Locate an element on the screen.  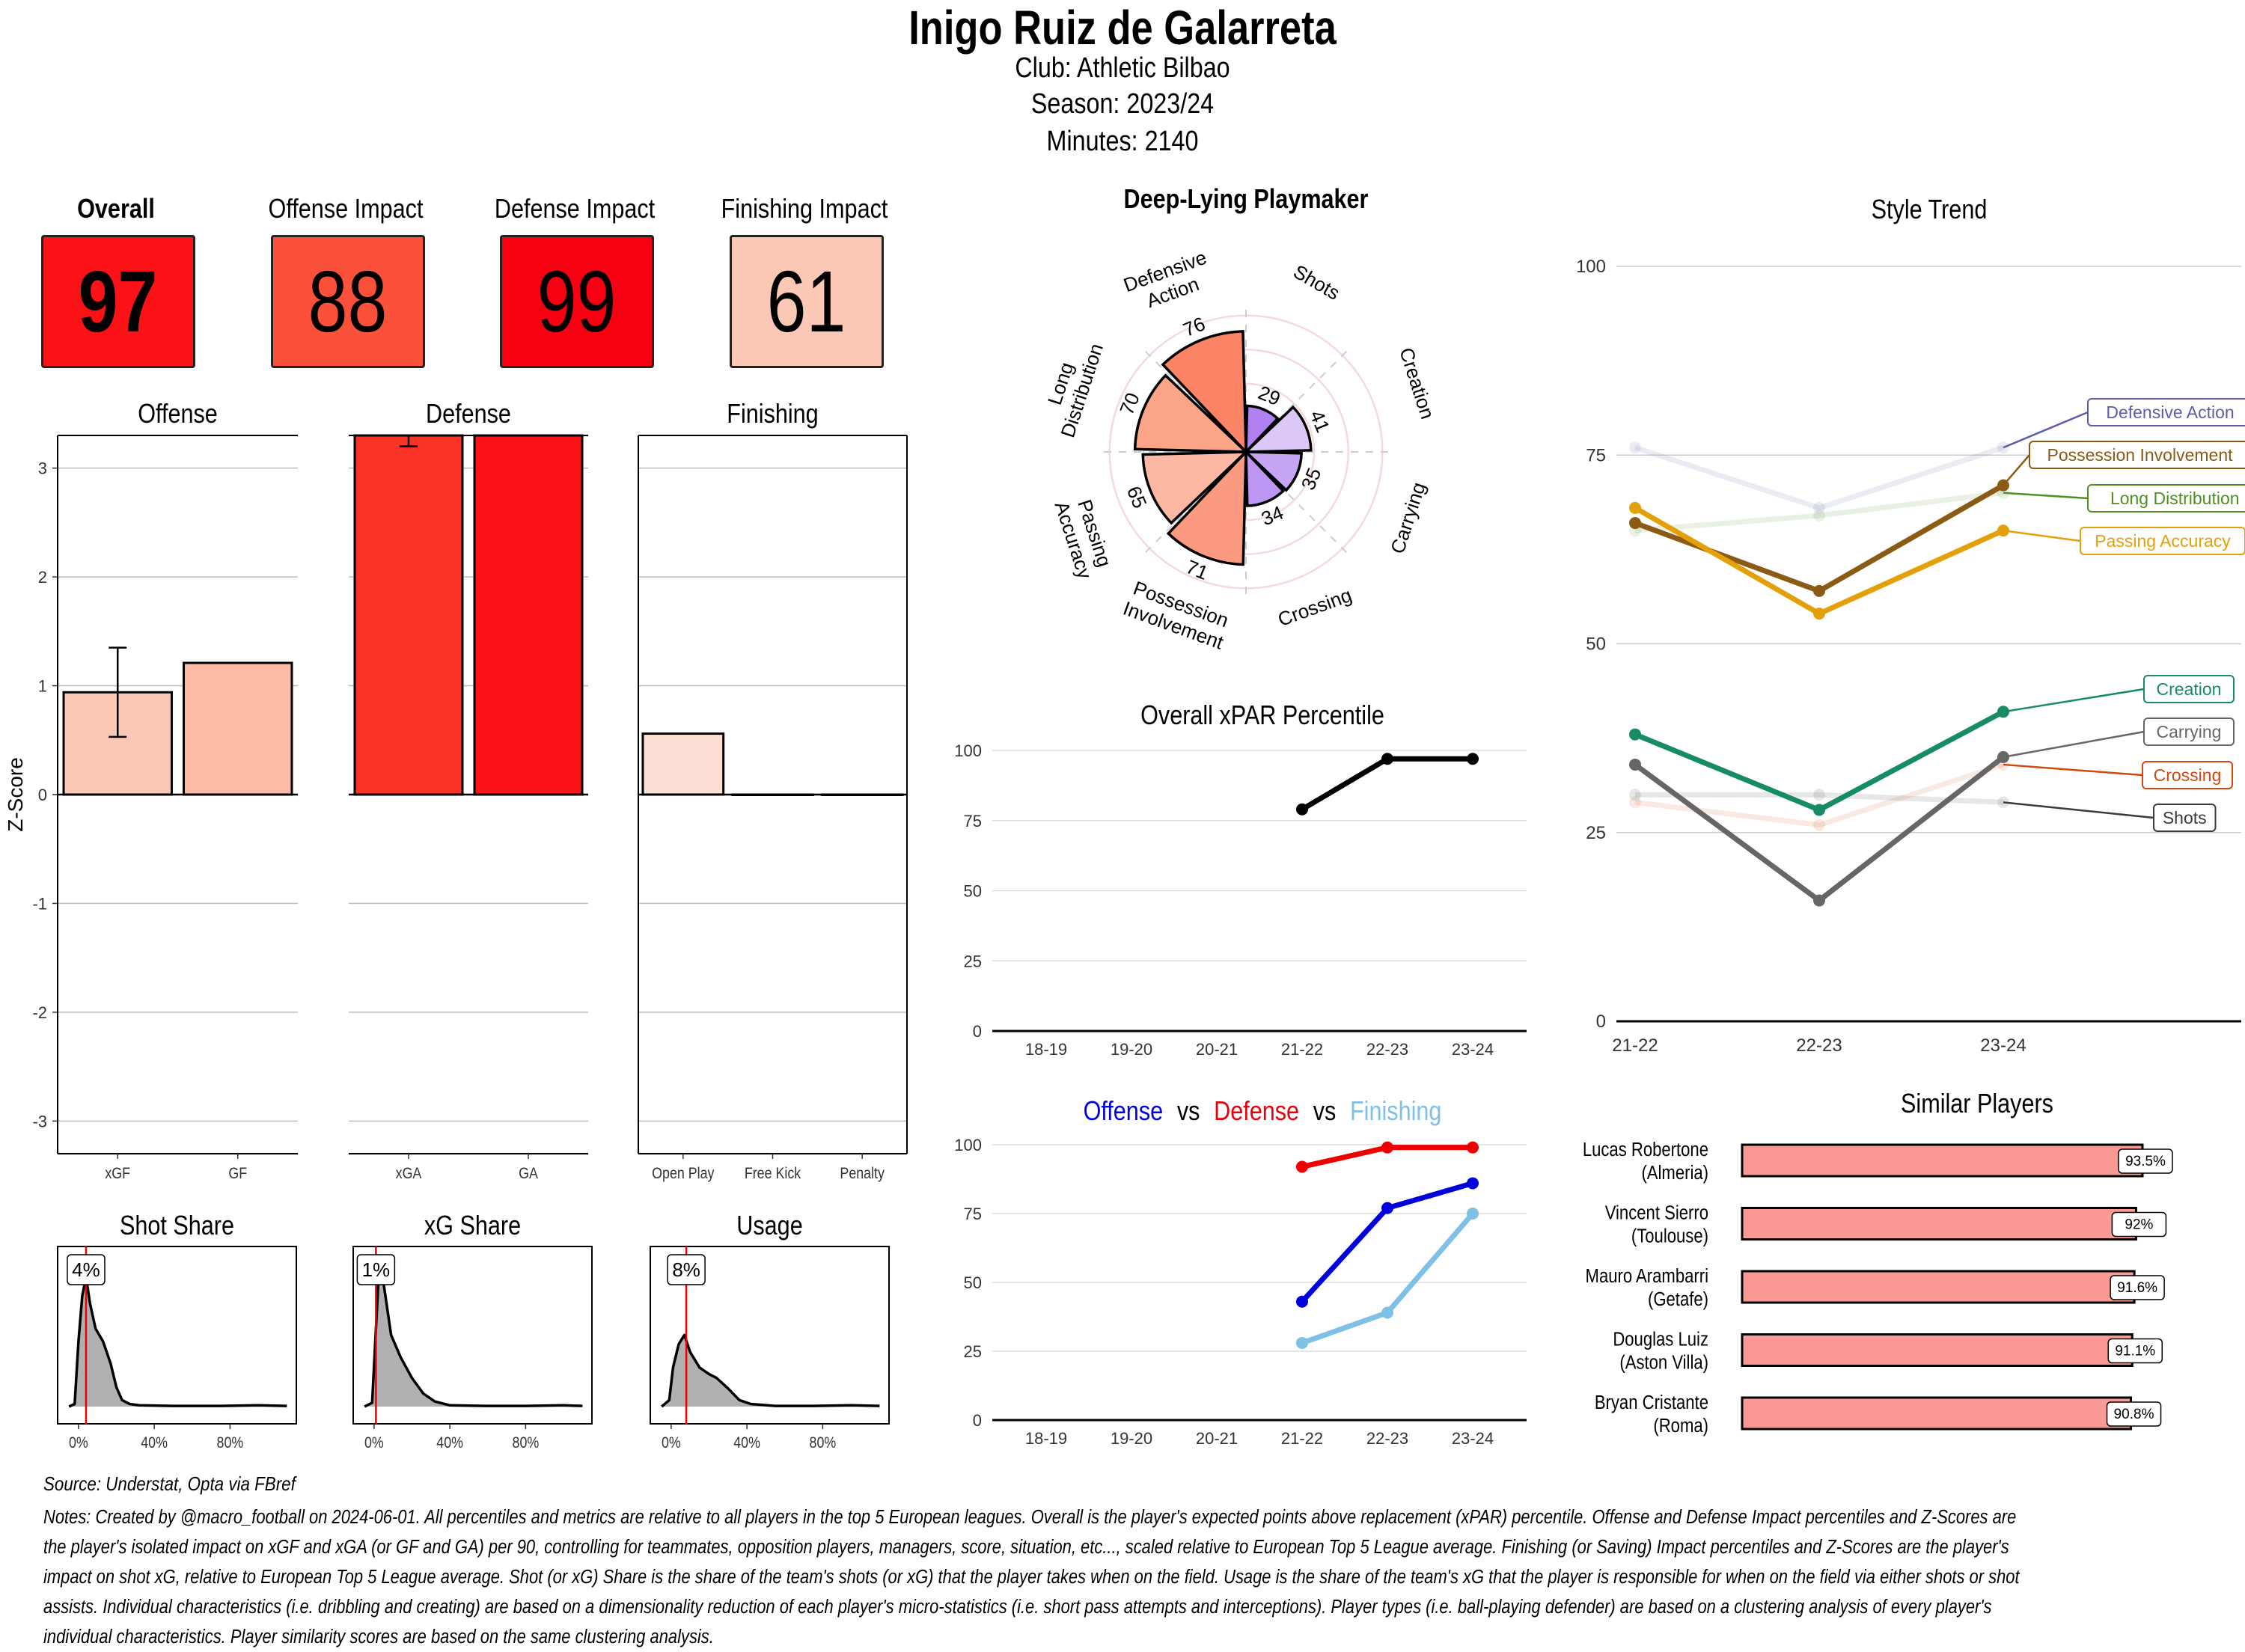
similarity-label: 91.6% is located at coordinates (2137, 1288).